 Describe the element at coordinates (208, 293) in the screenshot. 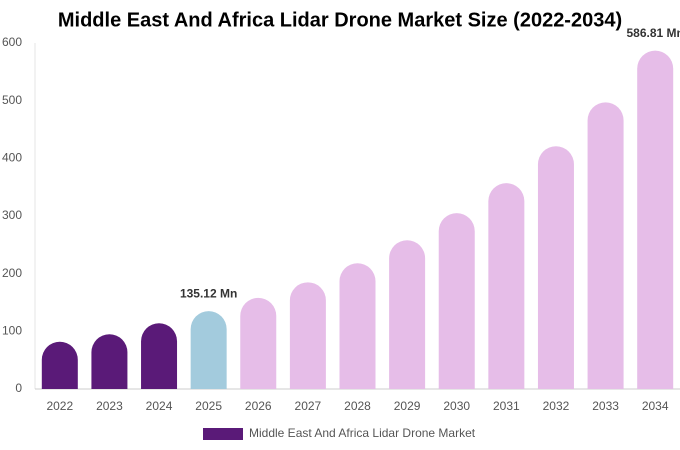

I see `value-label: 135.12 Mn` at that location.